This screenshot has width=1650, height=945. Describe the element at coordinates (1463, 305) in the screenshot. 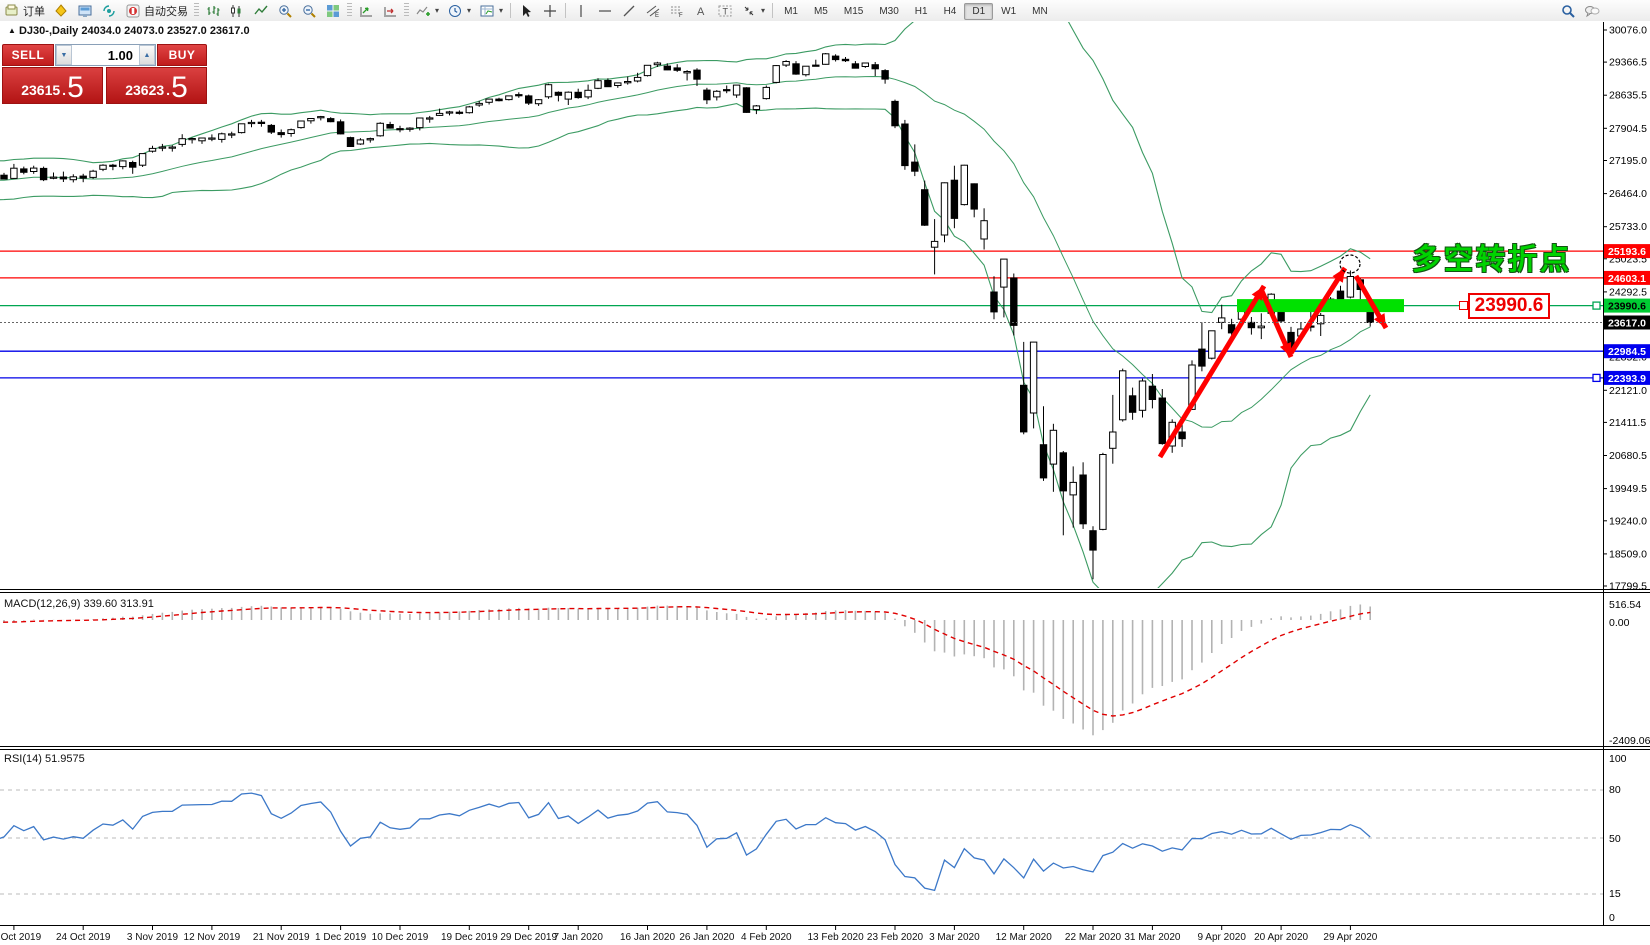

I see `callout-anchor-square` at that location.